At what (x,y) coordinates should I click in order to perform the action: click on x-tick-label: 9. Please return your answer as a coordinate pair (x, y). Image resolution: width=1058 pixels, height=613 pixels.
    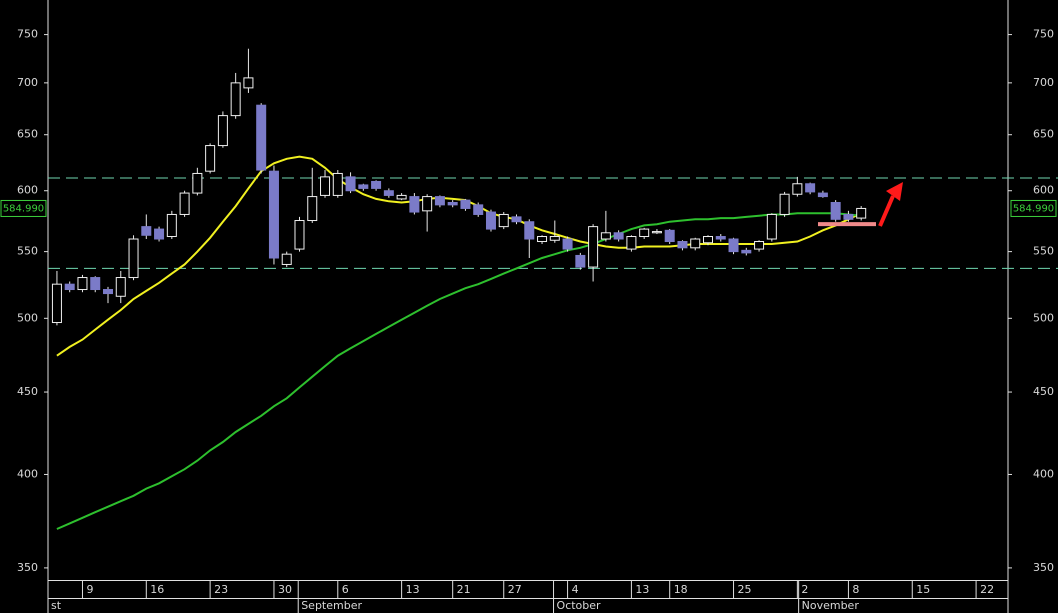
    Looking at the image, I should click on (89, 589).